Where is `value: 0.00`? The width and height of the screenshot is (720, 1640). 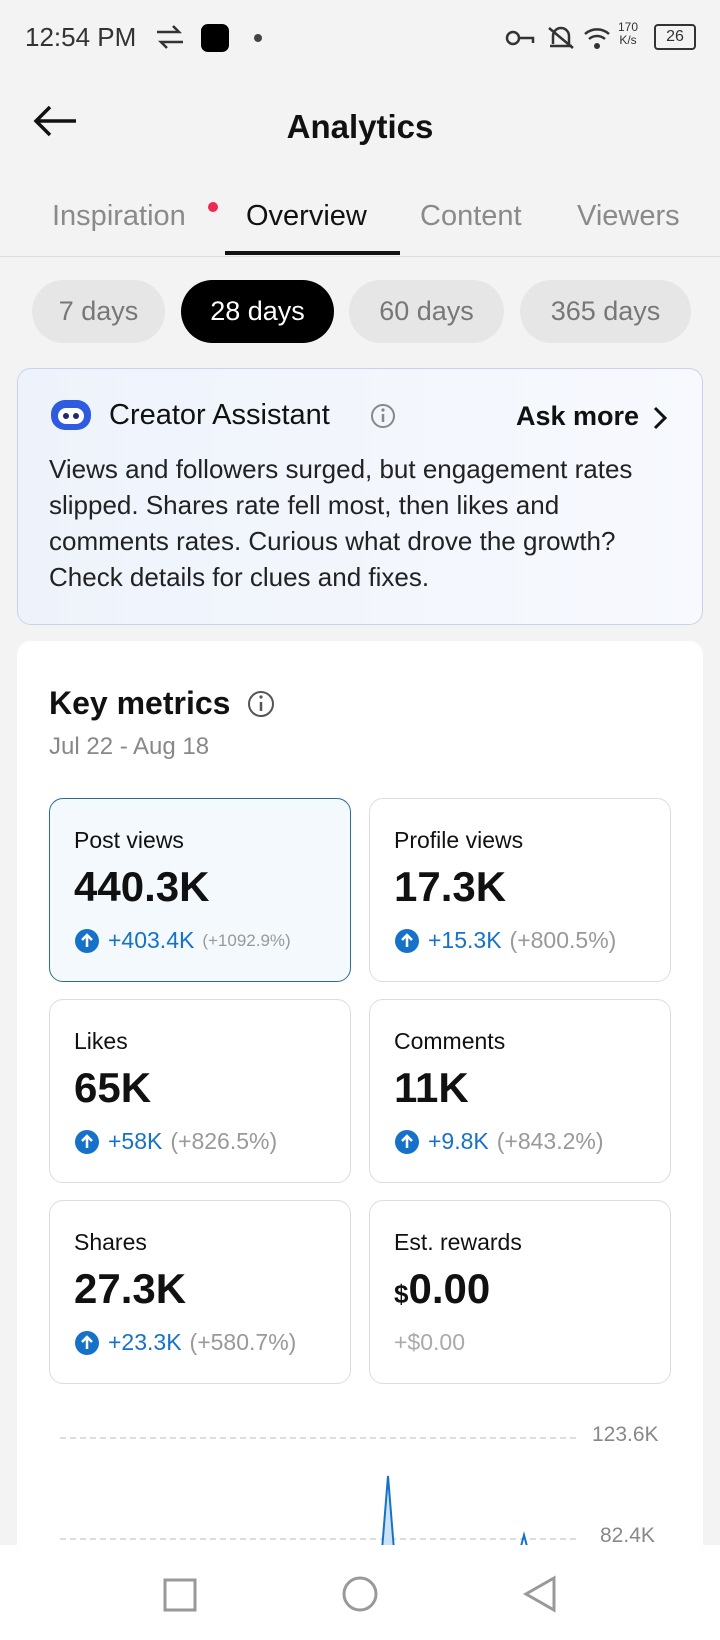 value: 0.00 is located at coordinates (449, 1288).